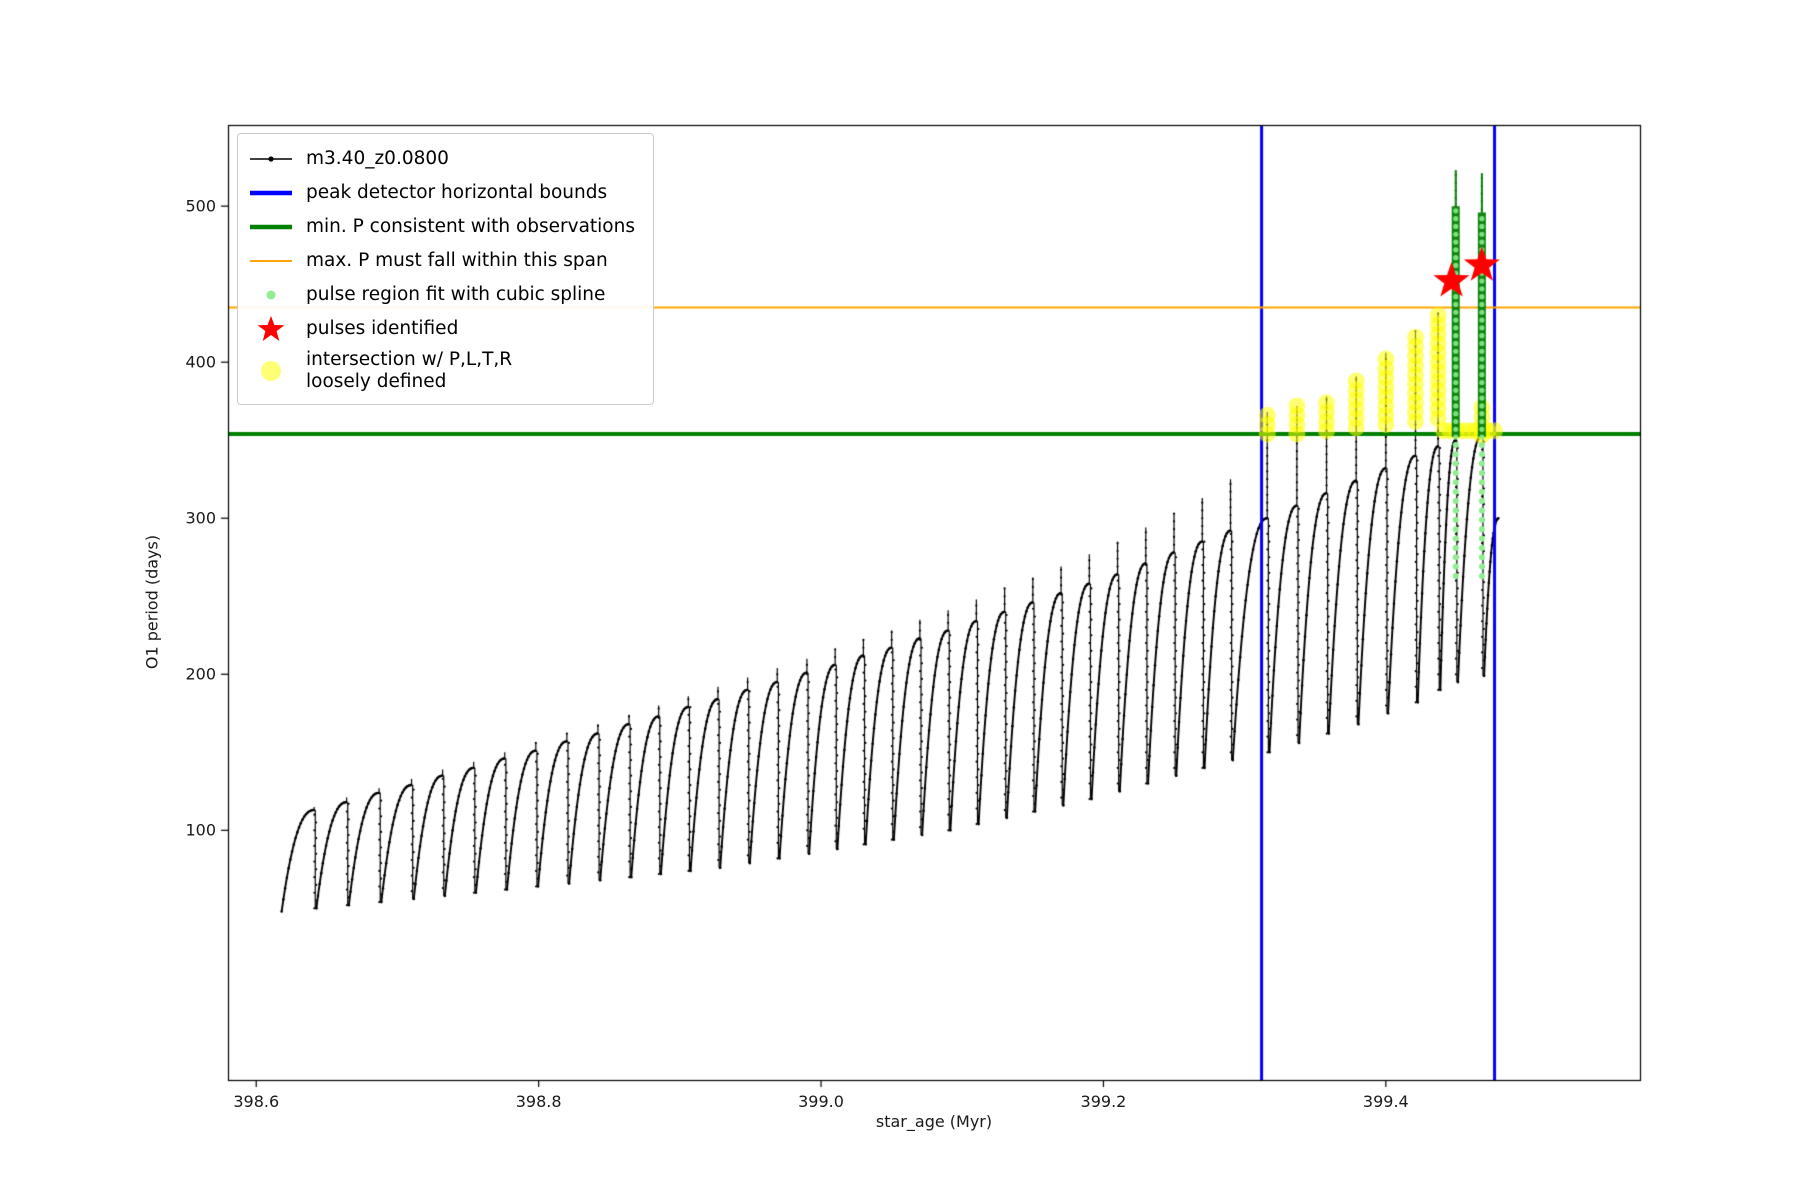  What do you see at coordinates (409, 370) in the screenshot?
I see `legend-entry-label: intersection w/ P,L,T,R loosely defined` at bounding box center [409, 370].